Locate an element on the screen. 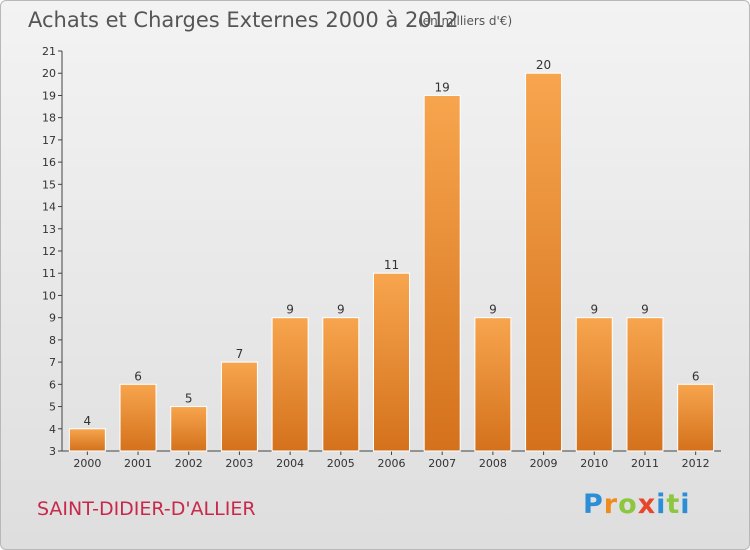 This screenshot has height=550, width=750. y-tick-label: 6 is located at coordinates (52, 384).